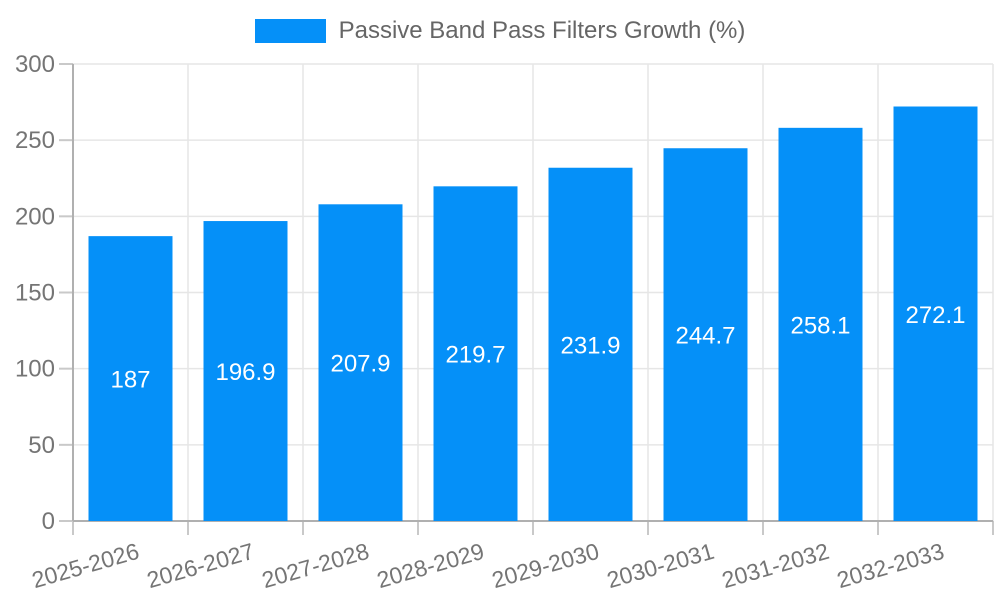 This screenshot has height=600, width=1000. What do you see at coordinates (315, 565) in the screenshot?
I see `x-tick-label: 2027-2028` at bounding box center [315, 565].